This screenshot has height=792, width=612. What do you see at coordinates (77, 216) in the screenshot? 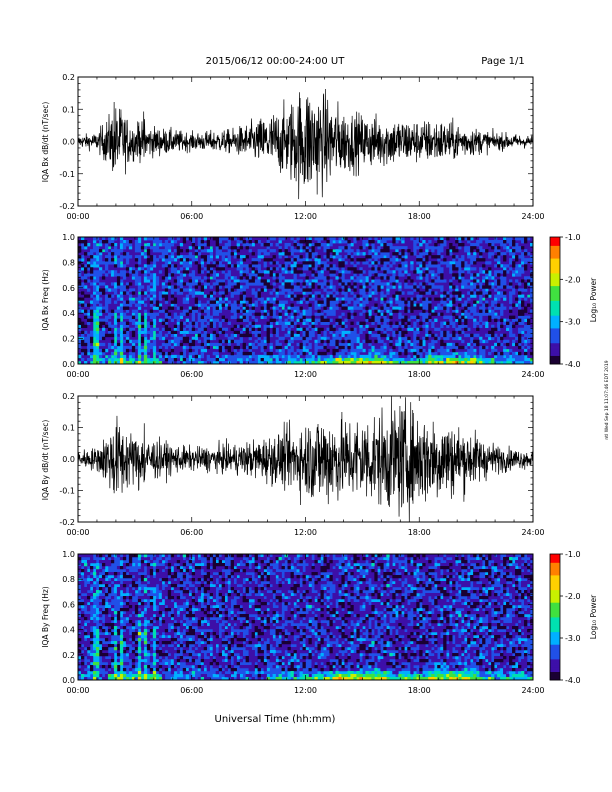
I see `x-tick-label: 00:00` at bounding box center [77, 216].